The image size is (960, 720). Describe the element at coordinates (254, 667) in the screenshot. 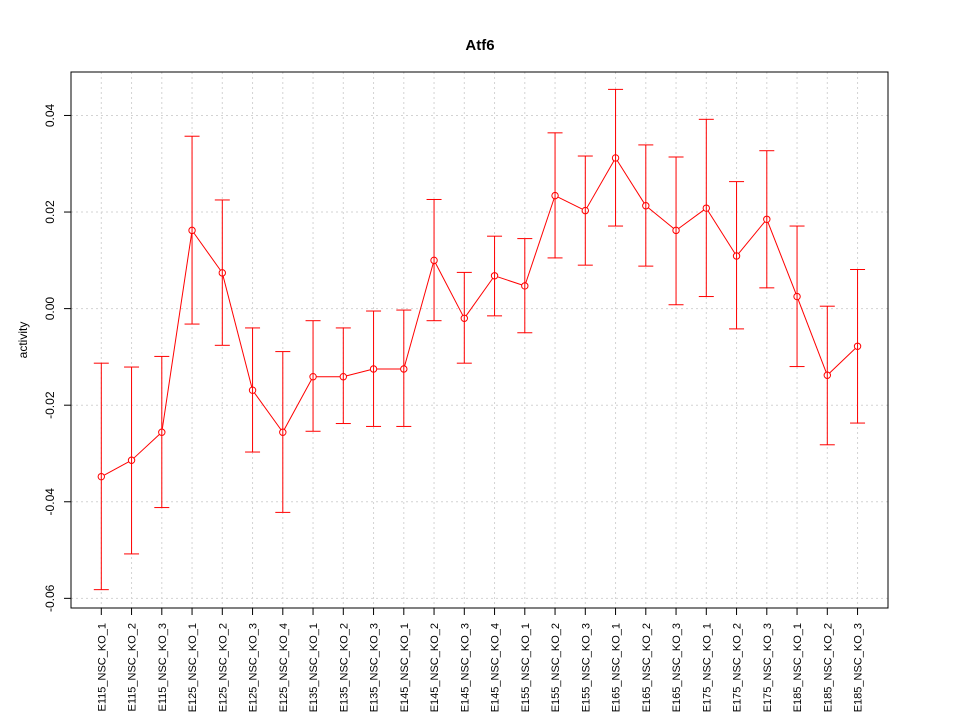

I see `x-tick-label: E125_NSC_KO_3` at that location.